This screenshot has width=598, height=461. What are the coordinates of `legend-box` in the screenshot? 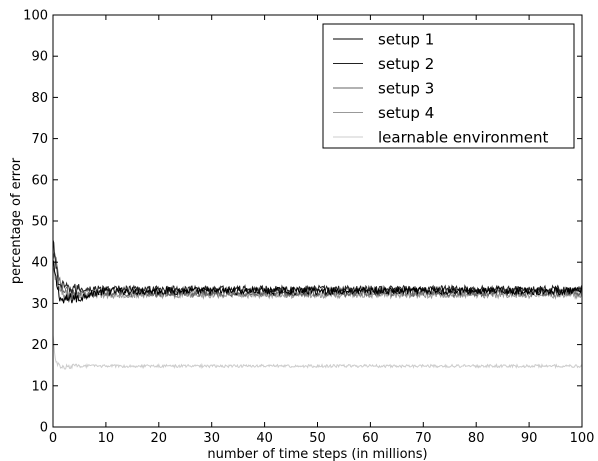 It's located at (448, 86).